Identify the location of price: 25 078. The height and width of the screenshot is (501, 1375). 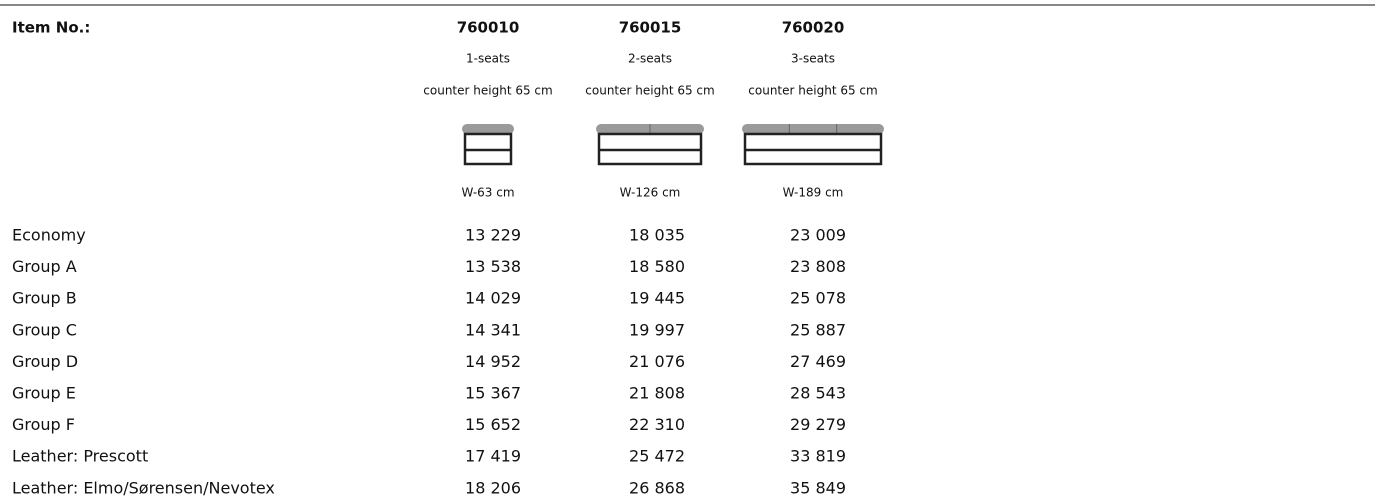
(818, 298).